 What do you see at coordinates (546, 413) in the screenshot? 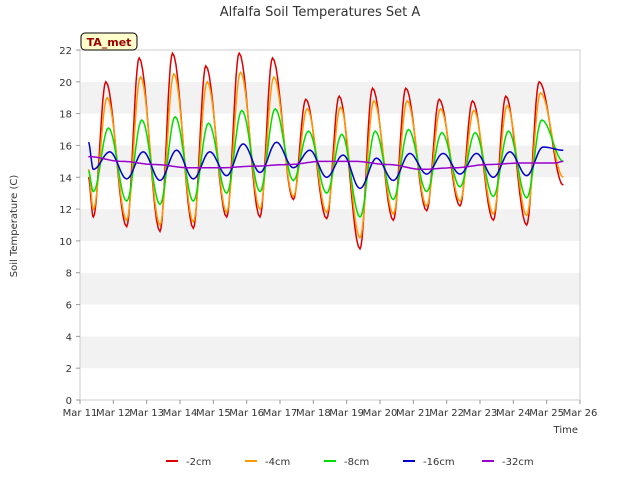
I see `x-tick-label: Mar 25` at bounding box center [546, 413].